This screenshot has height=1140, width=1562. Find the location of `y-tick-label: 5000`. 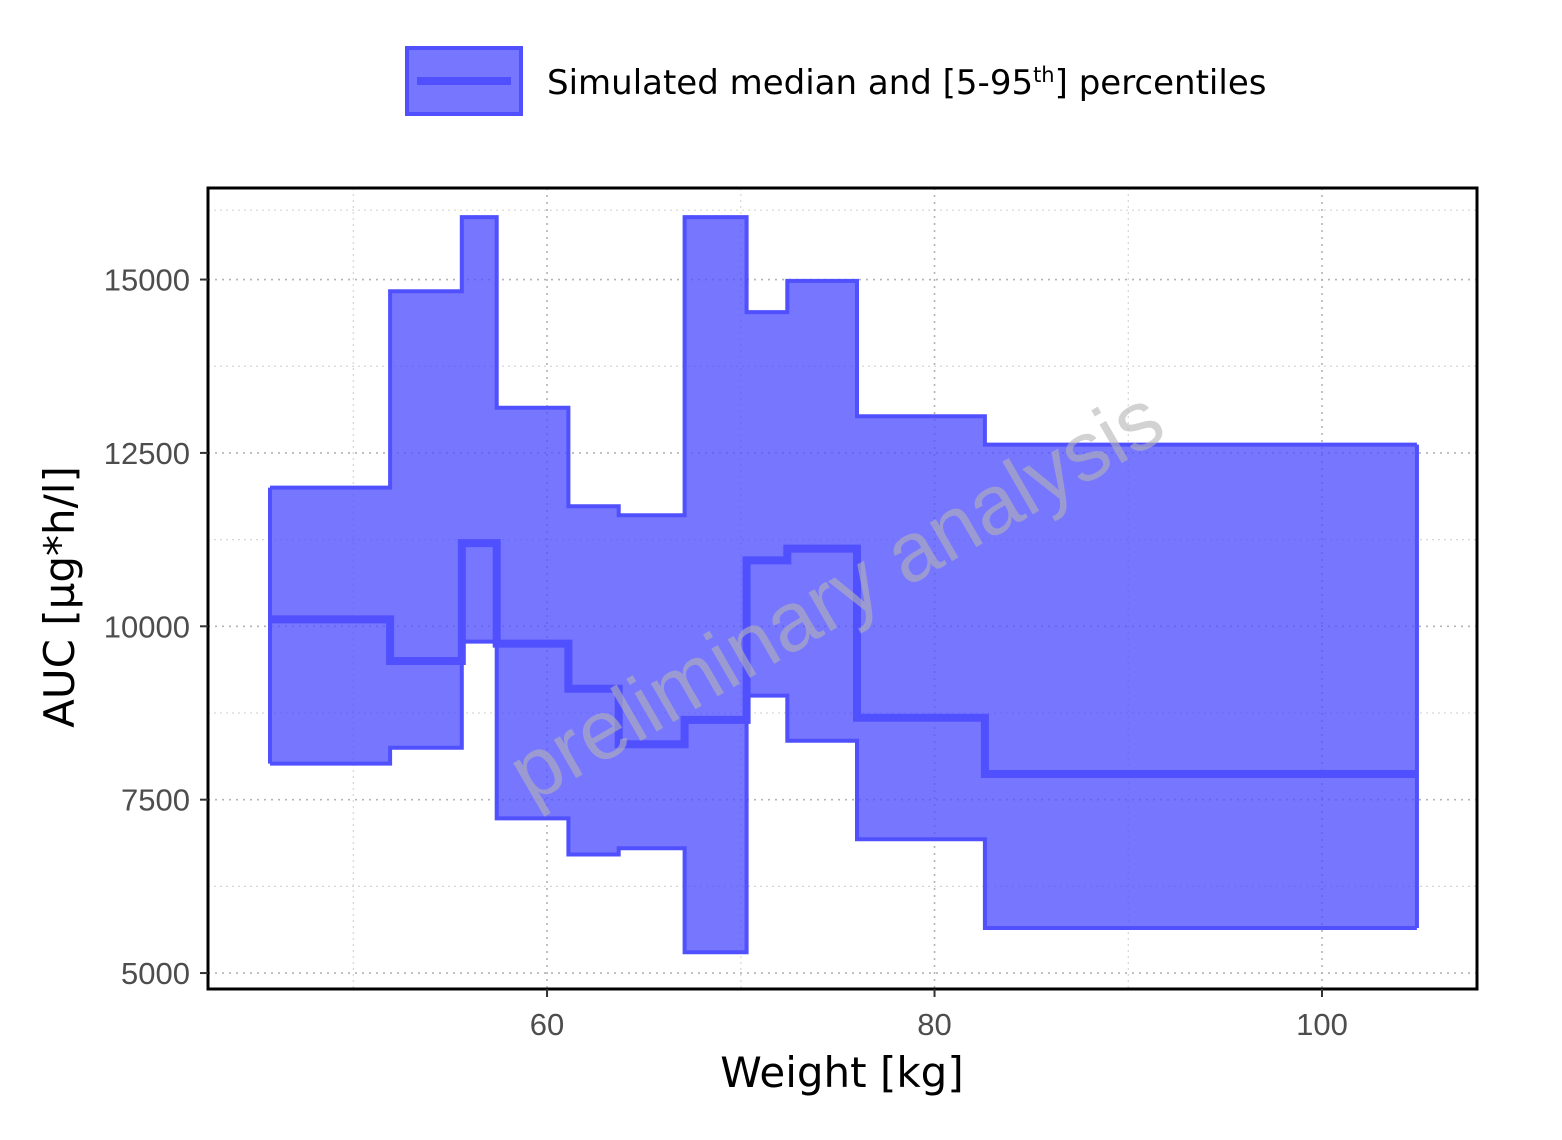

y-tick-label: 5000 is located at coordinates (155, 973).